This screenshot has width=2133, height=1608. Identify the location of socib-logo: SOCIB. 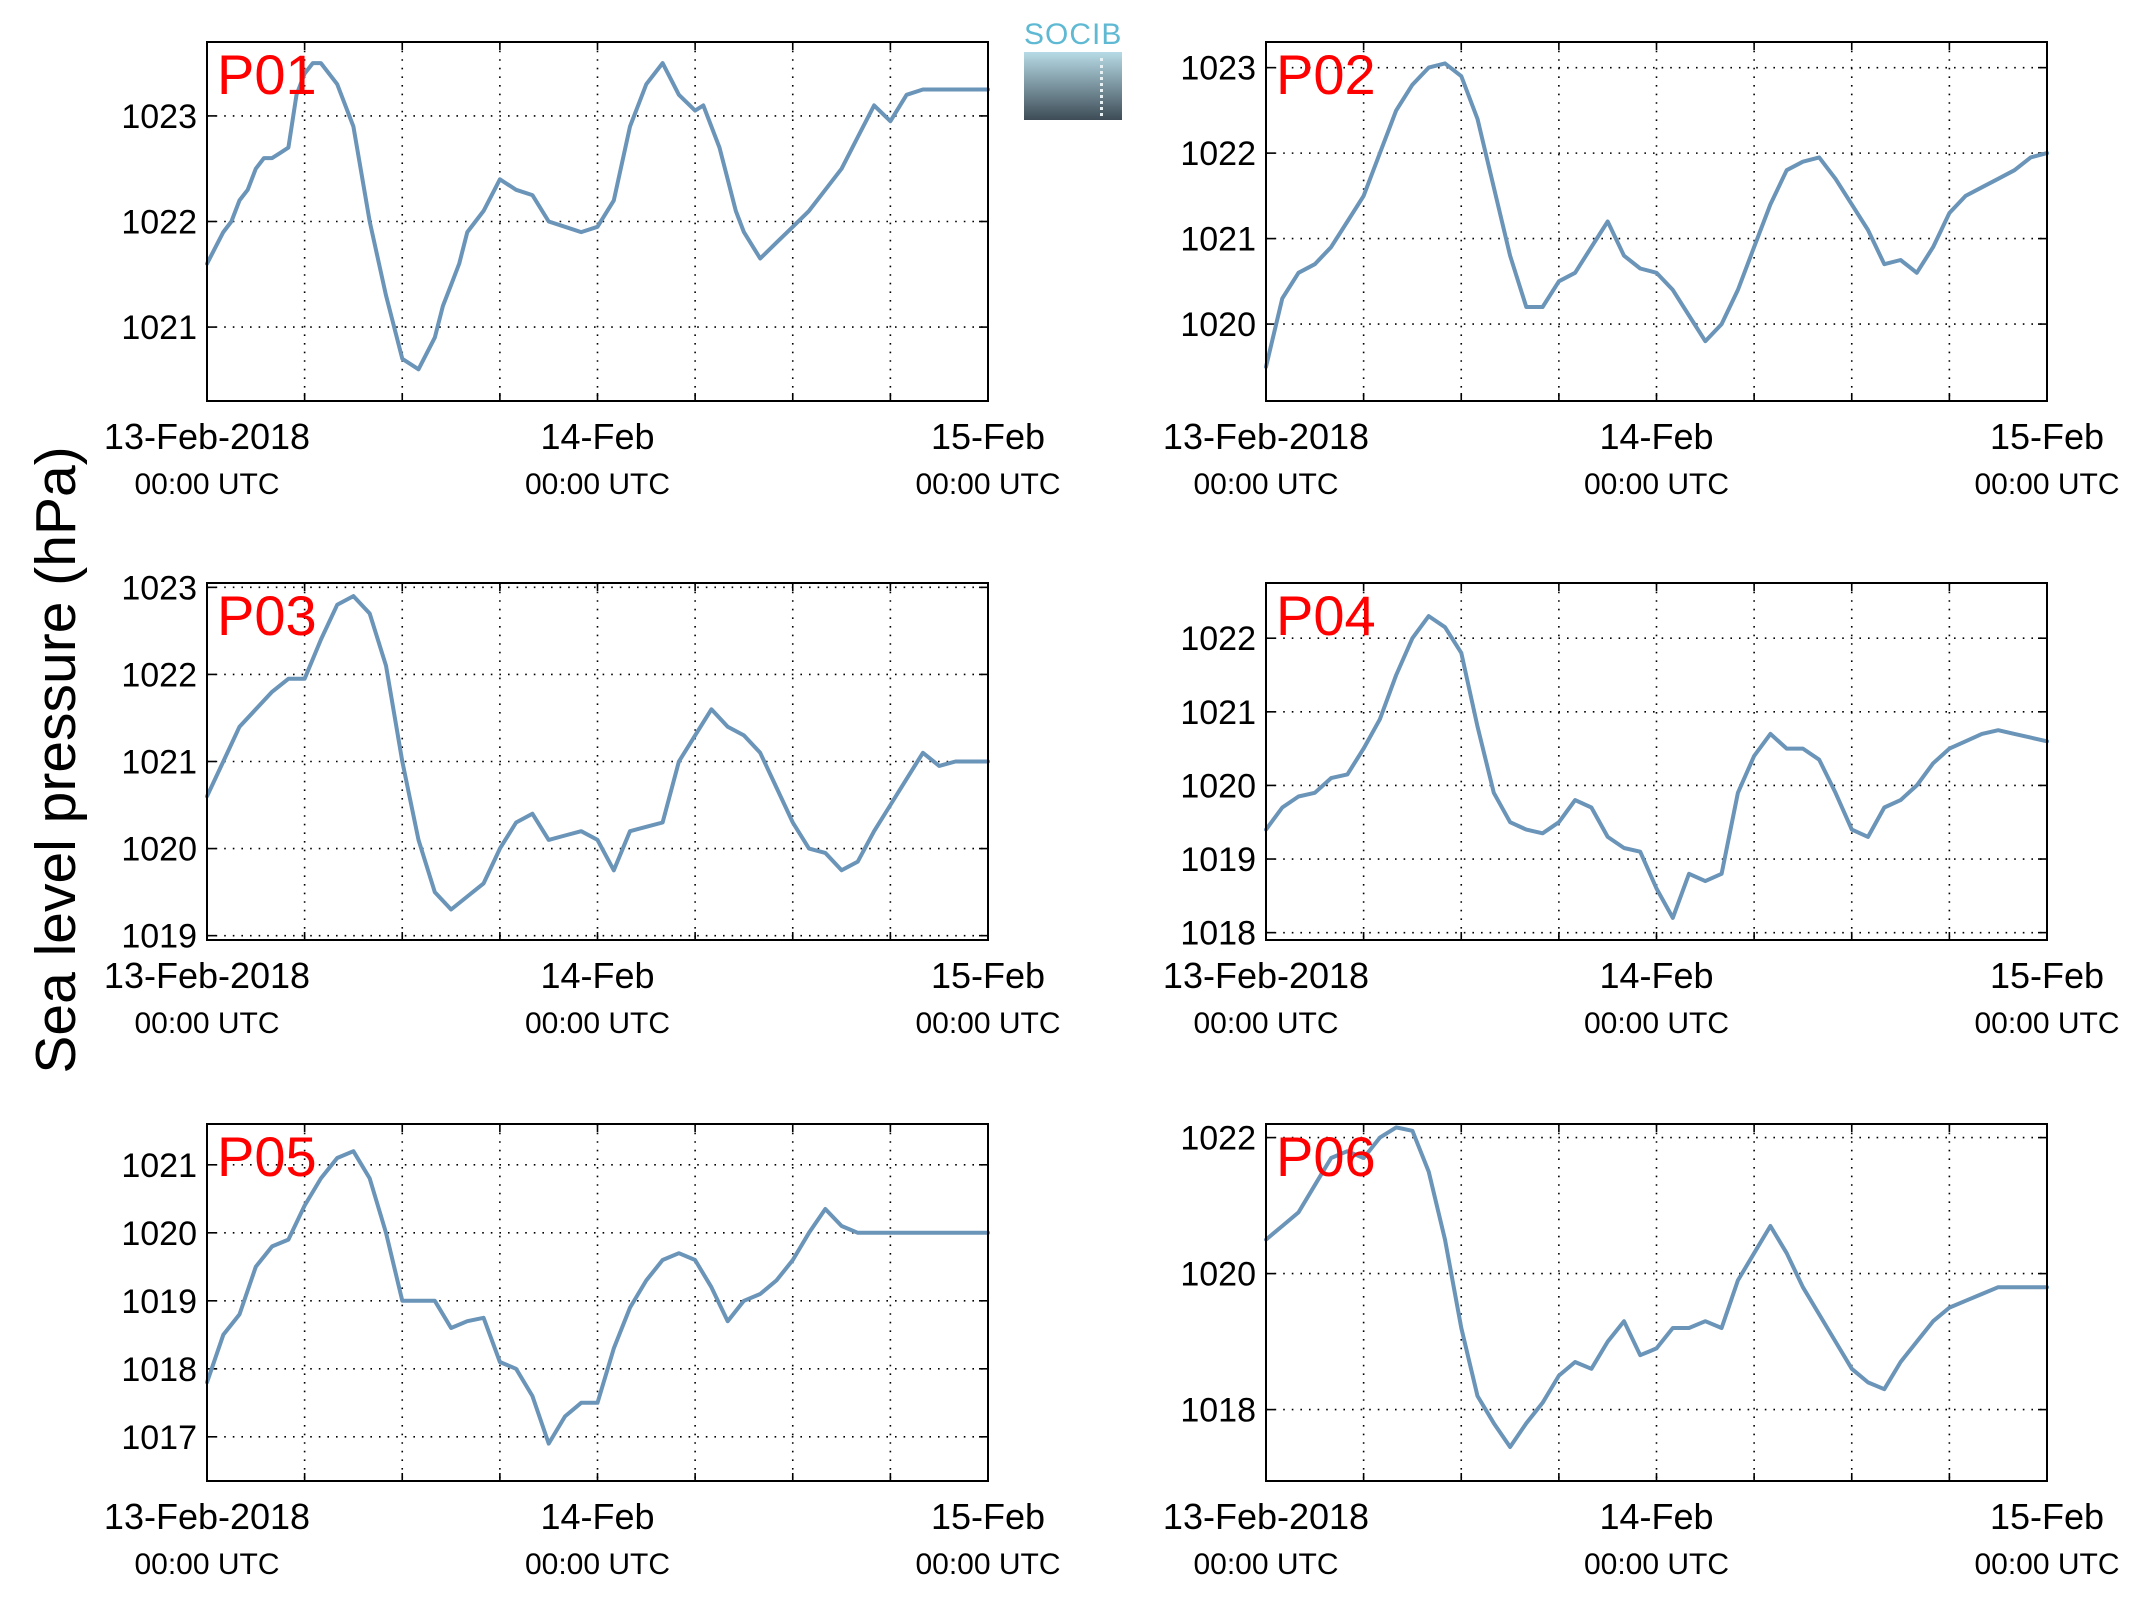
(1073, 69).